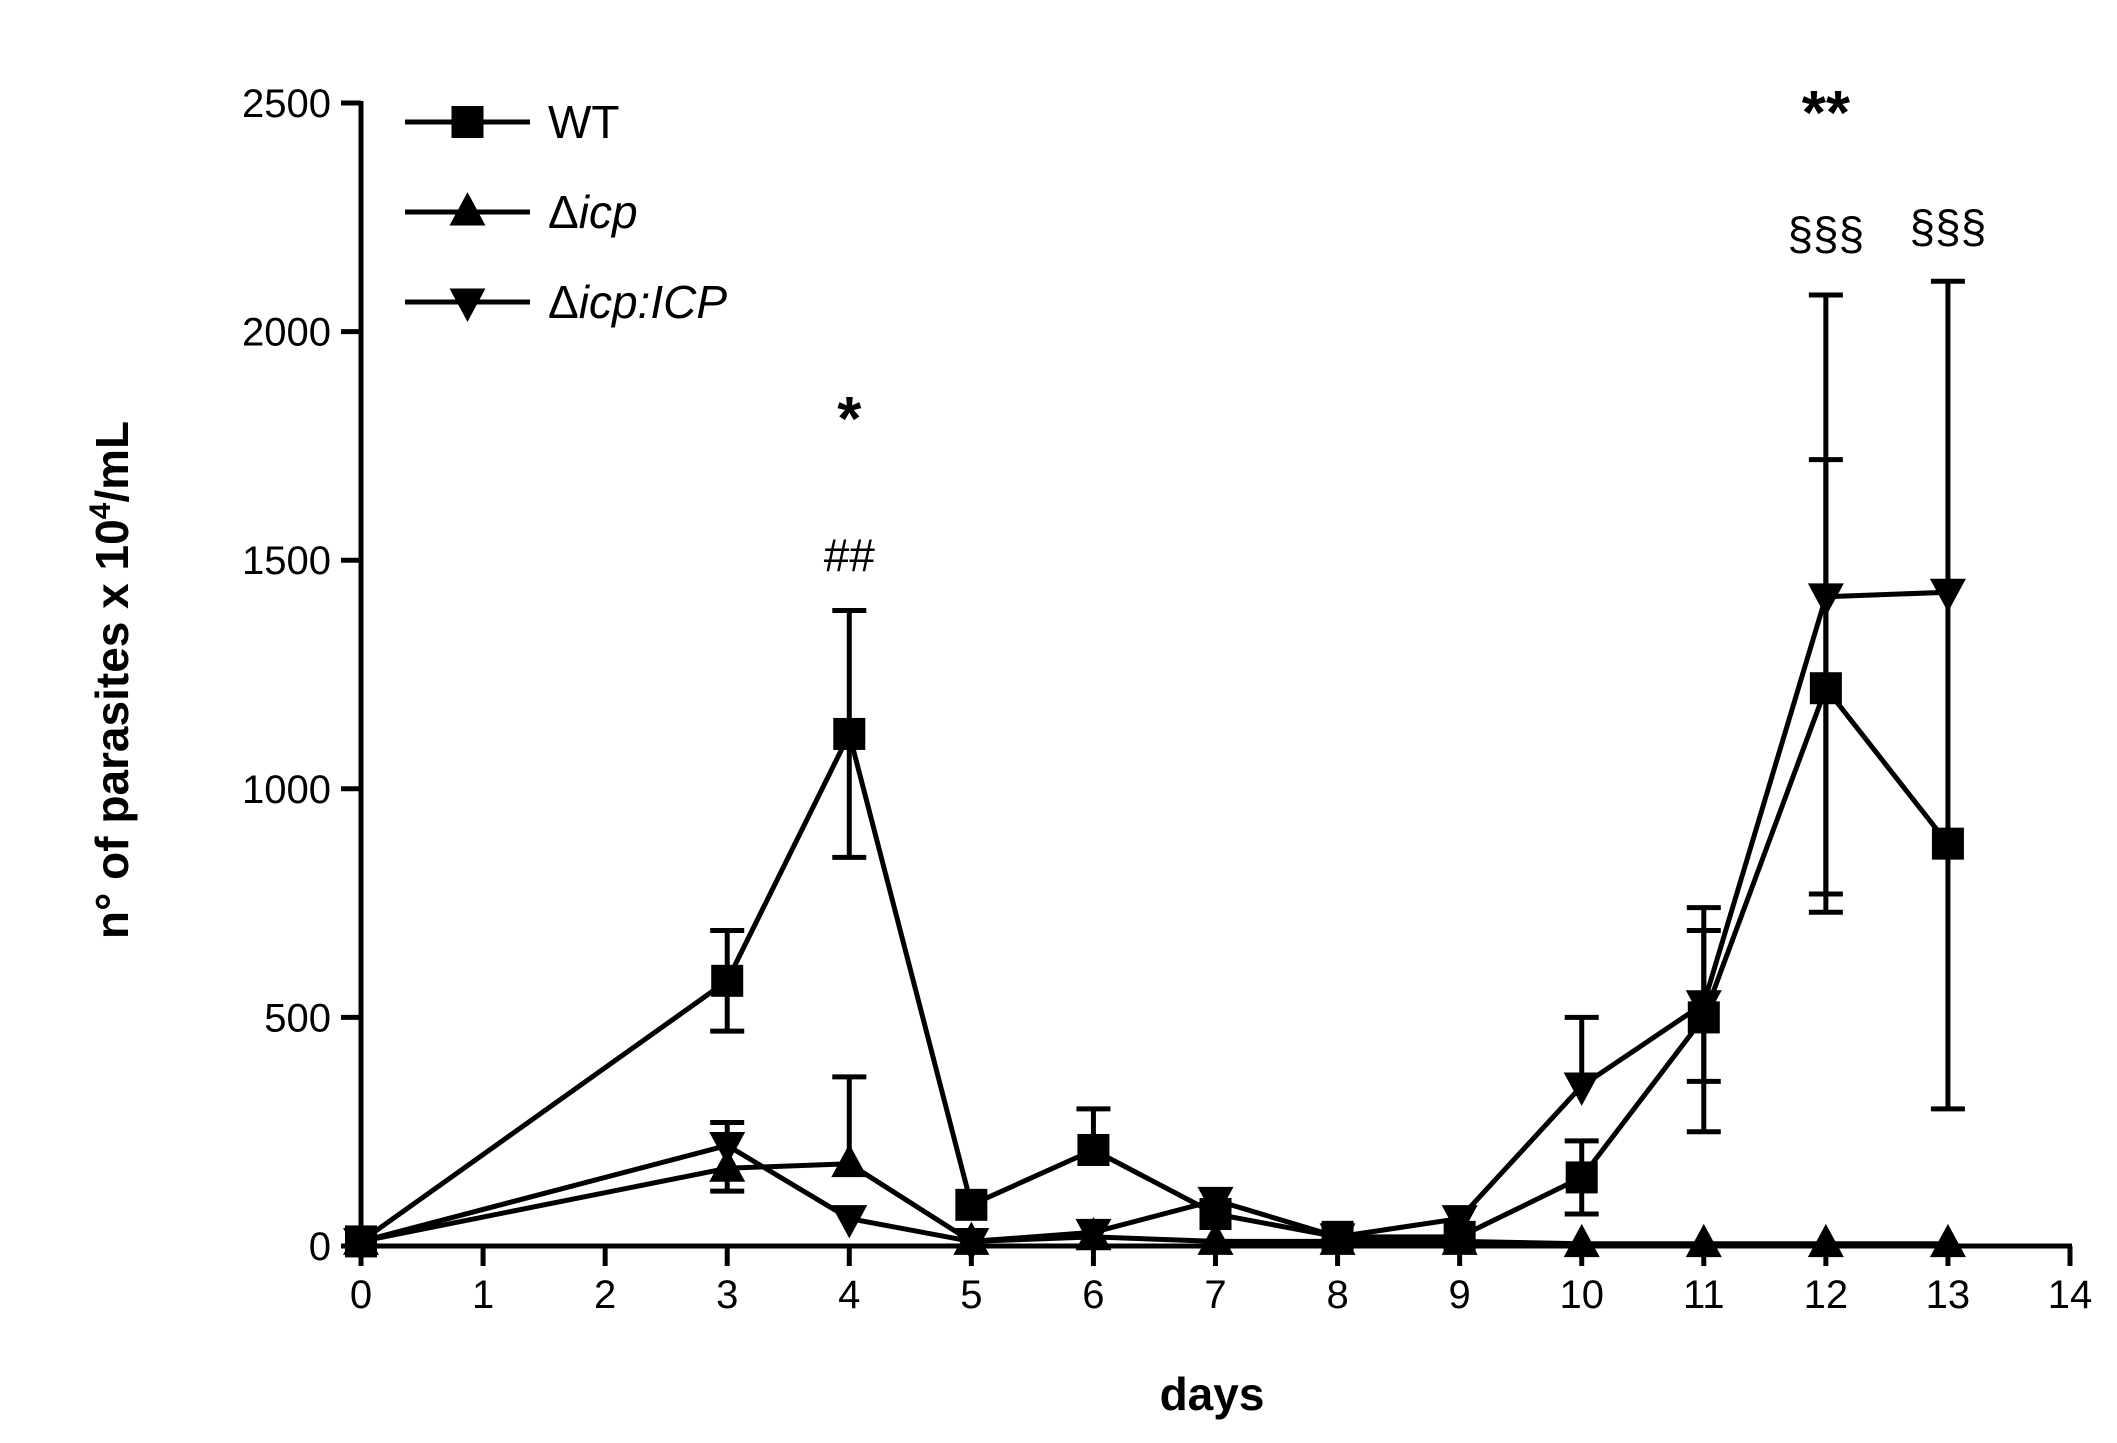  What do you see at coordinates (1093, 1295) in the screenshot?
I see `x-tick-label: 6` at bounding box center [1093, 1295].